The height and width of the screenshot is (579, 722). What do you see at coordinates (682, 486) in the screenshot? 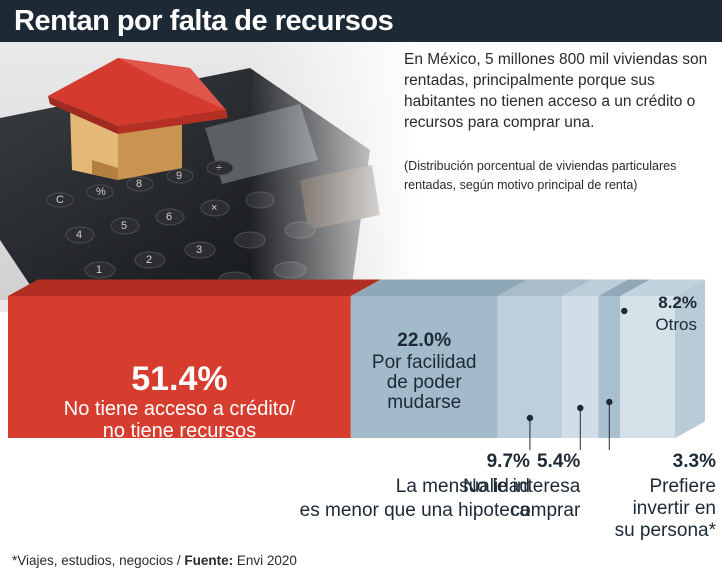
I see `category-label-invertir-line-1: Prefiere` at bounding box center [682, 486].